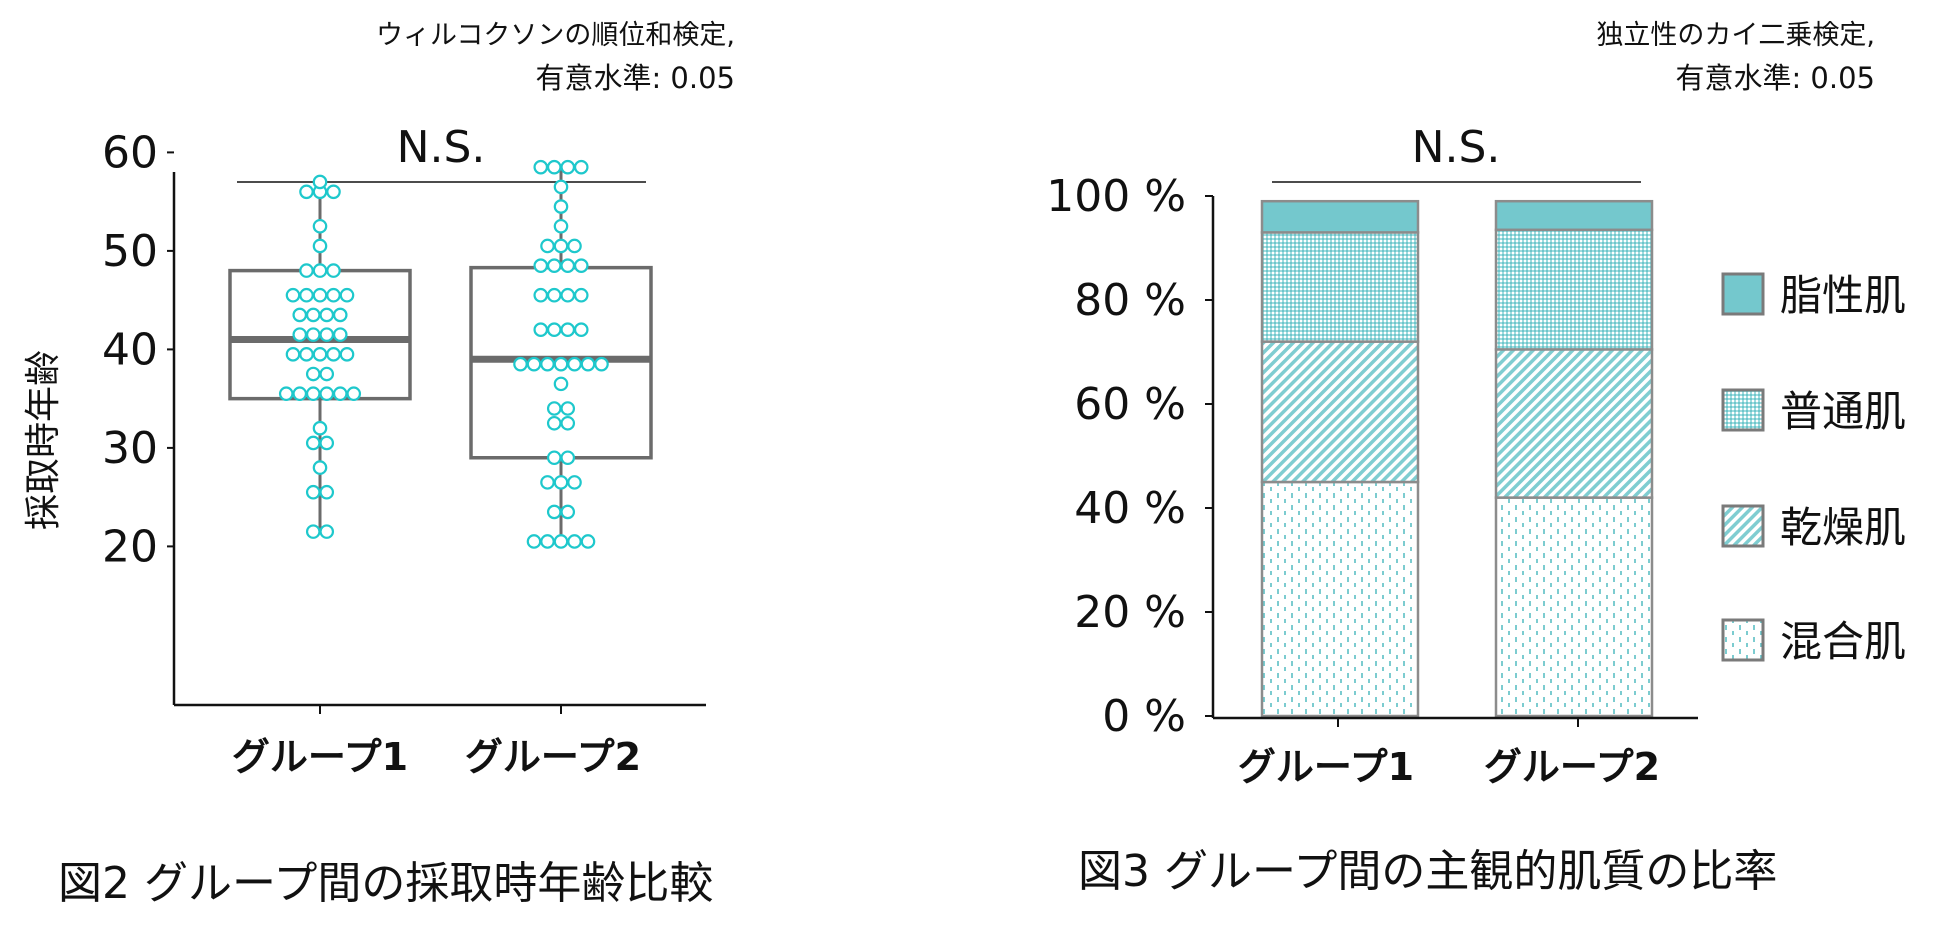 The image size is (1950, 942). What do you see at coordinates (1130, 508) in the screenshot?
I see `fig3-y-tick-label: 40 %` at bounding box center [1130, 508].